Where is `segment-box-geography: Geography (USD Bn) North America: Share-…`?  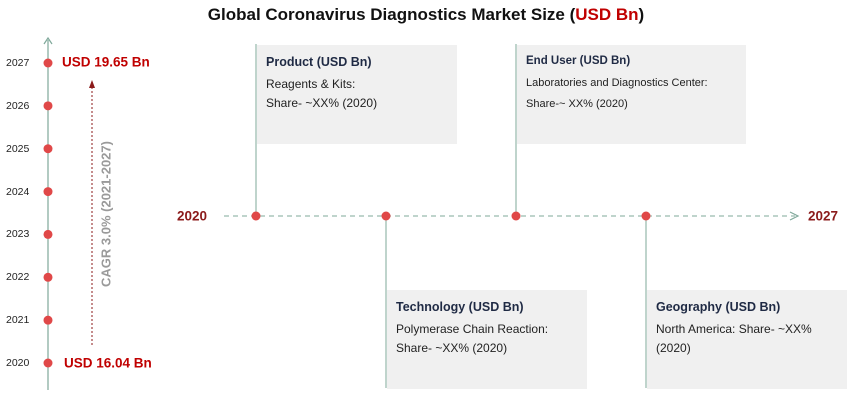 segment-box-geography: Geography (USD Bn) North America: Share-… is located at coordinates (747, 339).